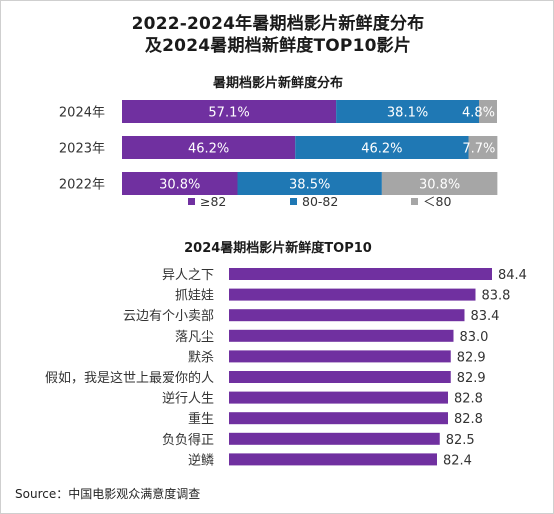 This screenshot has width=554, height=514. What do you see at coordinates (478, 149) in the screenshot?
I see `data-label: 7.7%` at bounding box center [478, 149].